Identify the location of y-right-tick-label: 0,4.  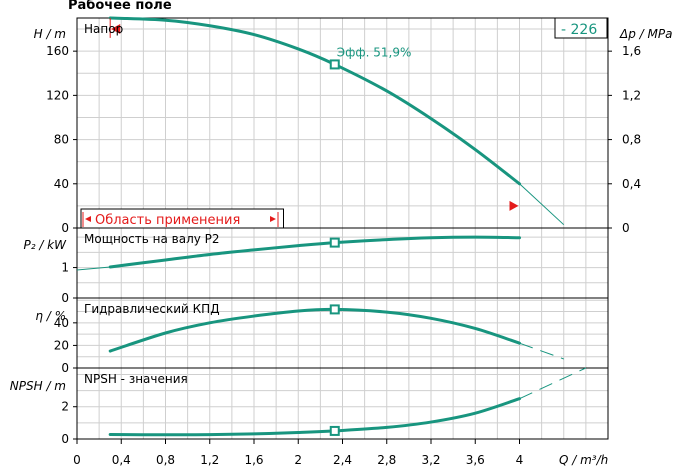
(631, 184).